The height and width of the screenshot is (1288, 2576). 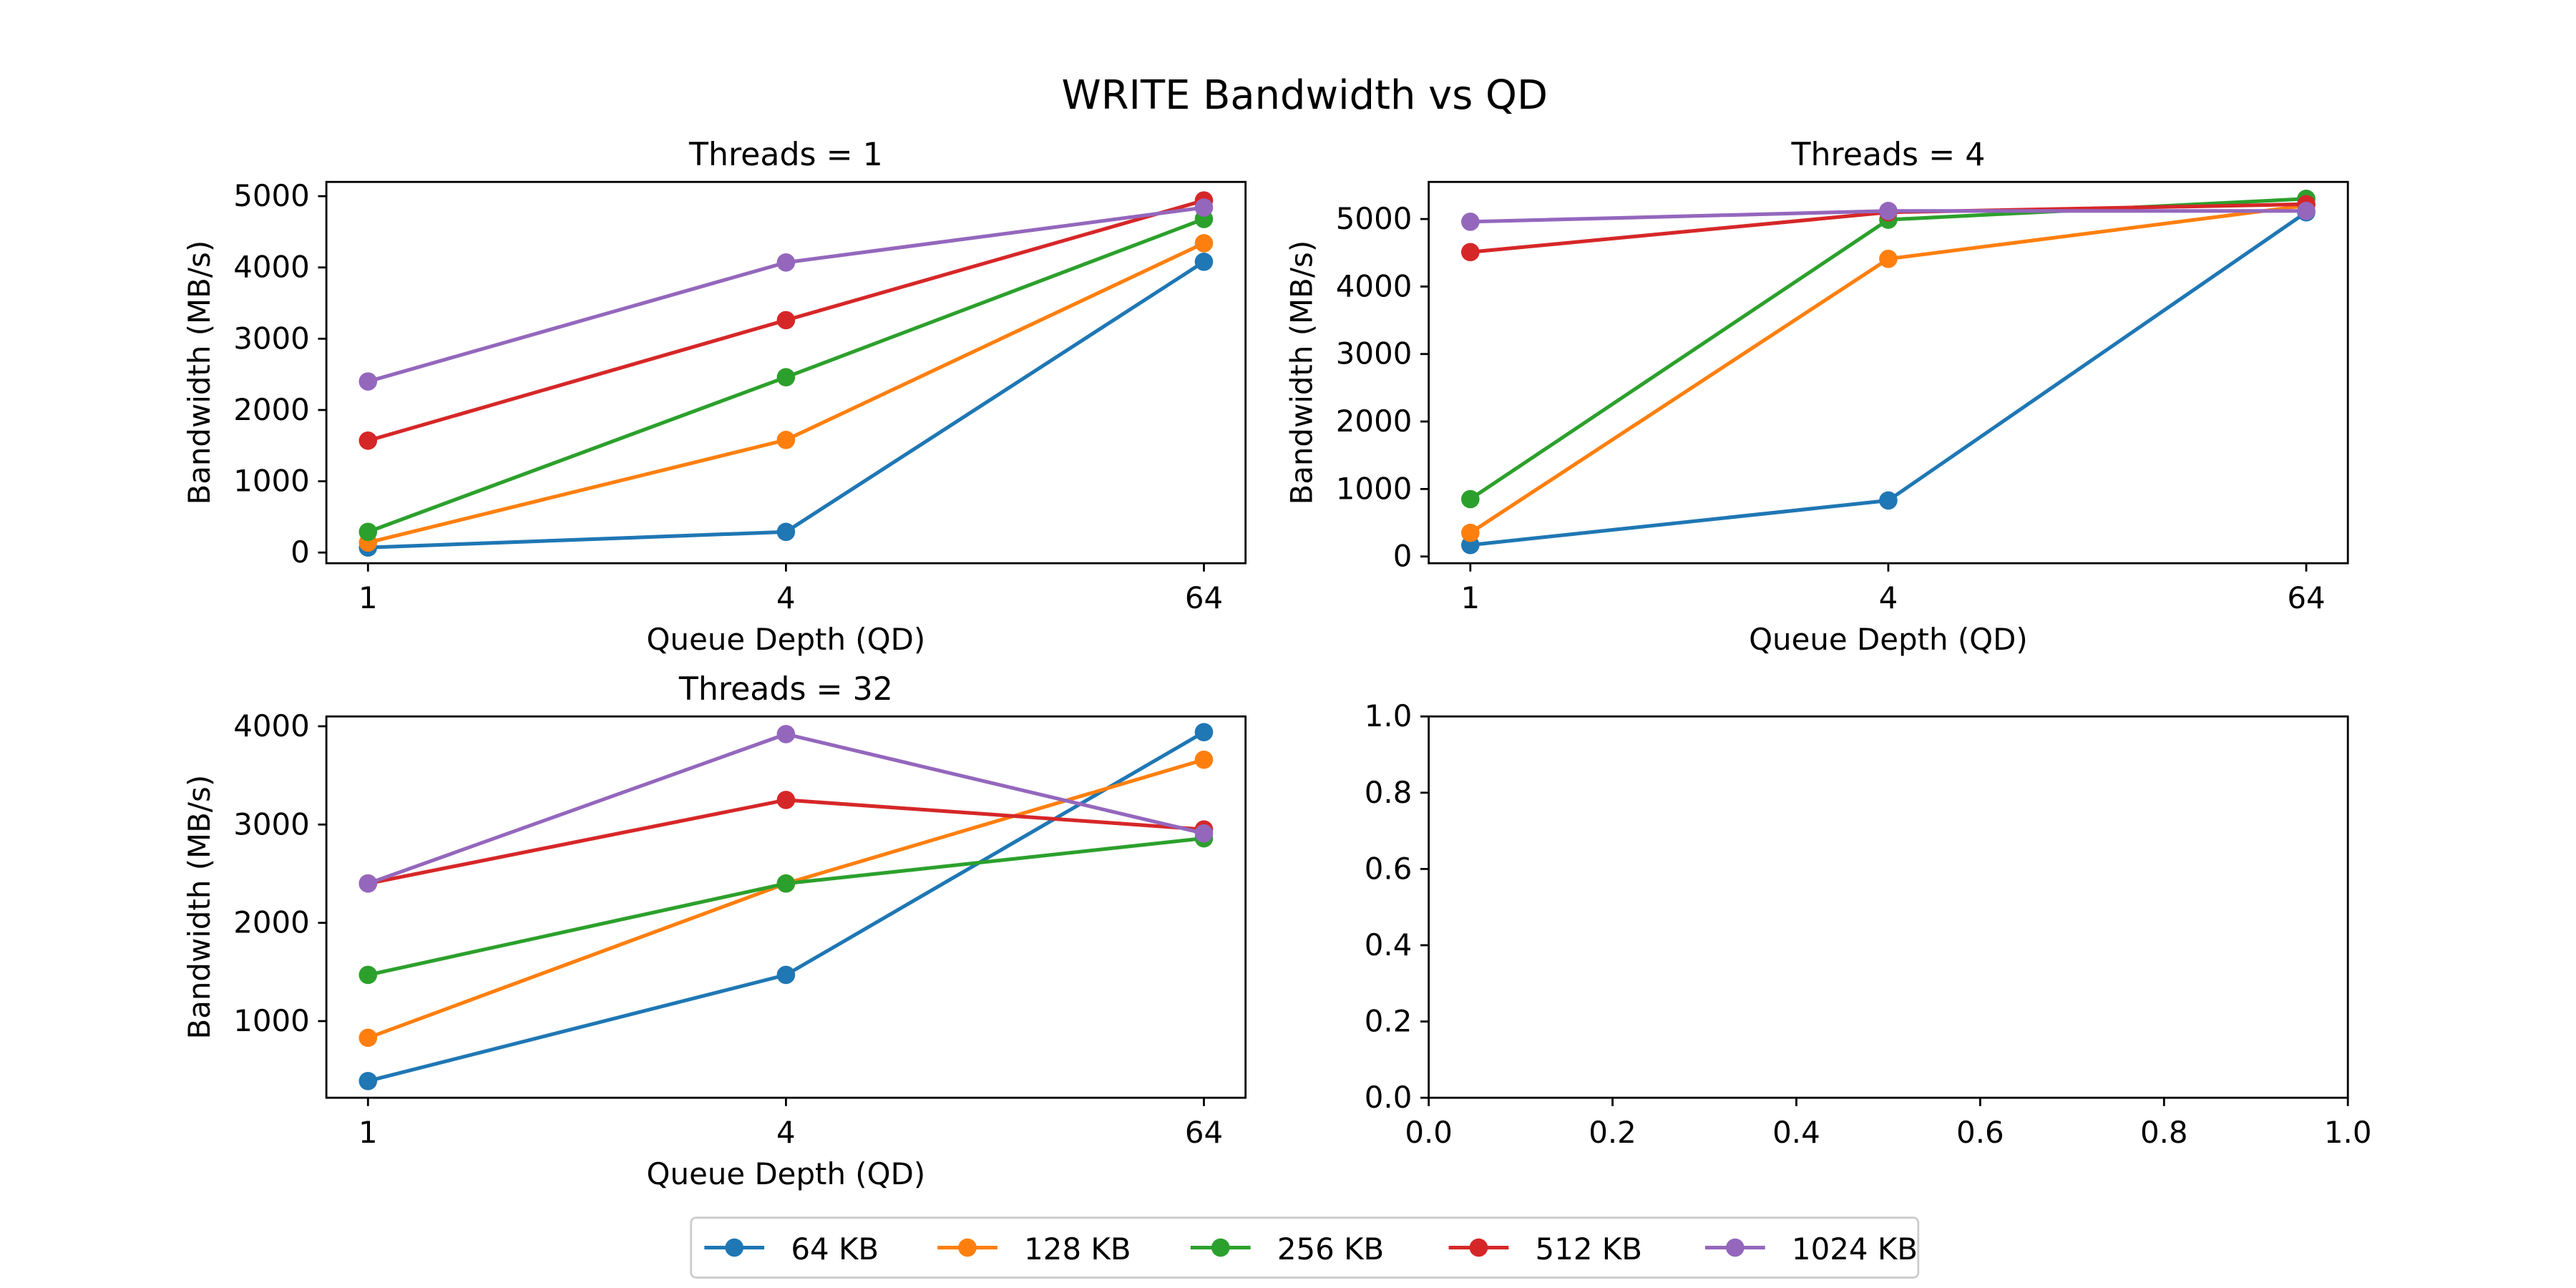 I want to click on x-tick-label: 0.4, so click(x=1796, y=1132).